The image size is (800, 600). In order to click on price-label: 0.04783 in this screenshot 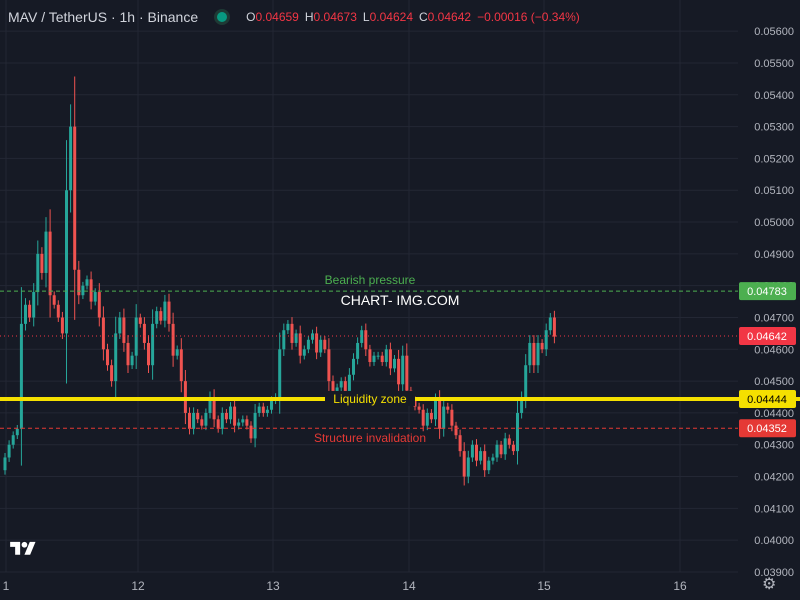, I will do `click(767, 292)`.